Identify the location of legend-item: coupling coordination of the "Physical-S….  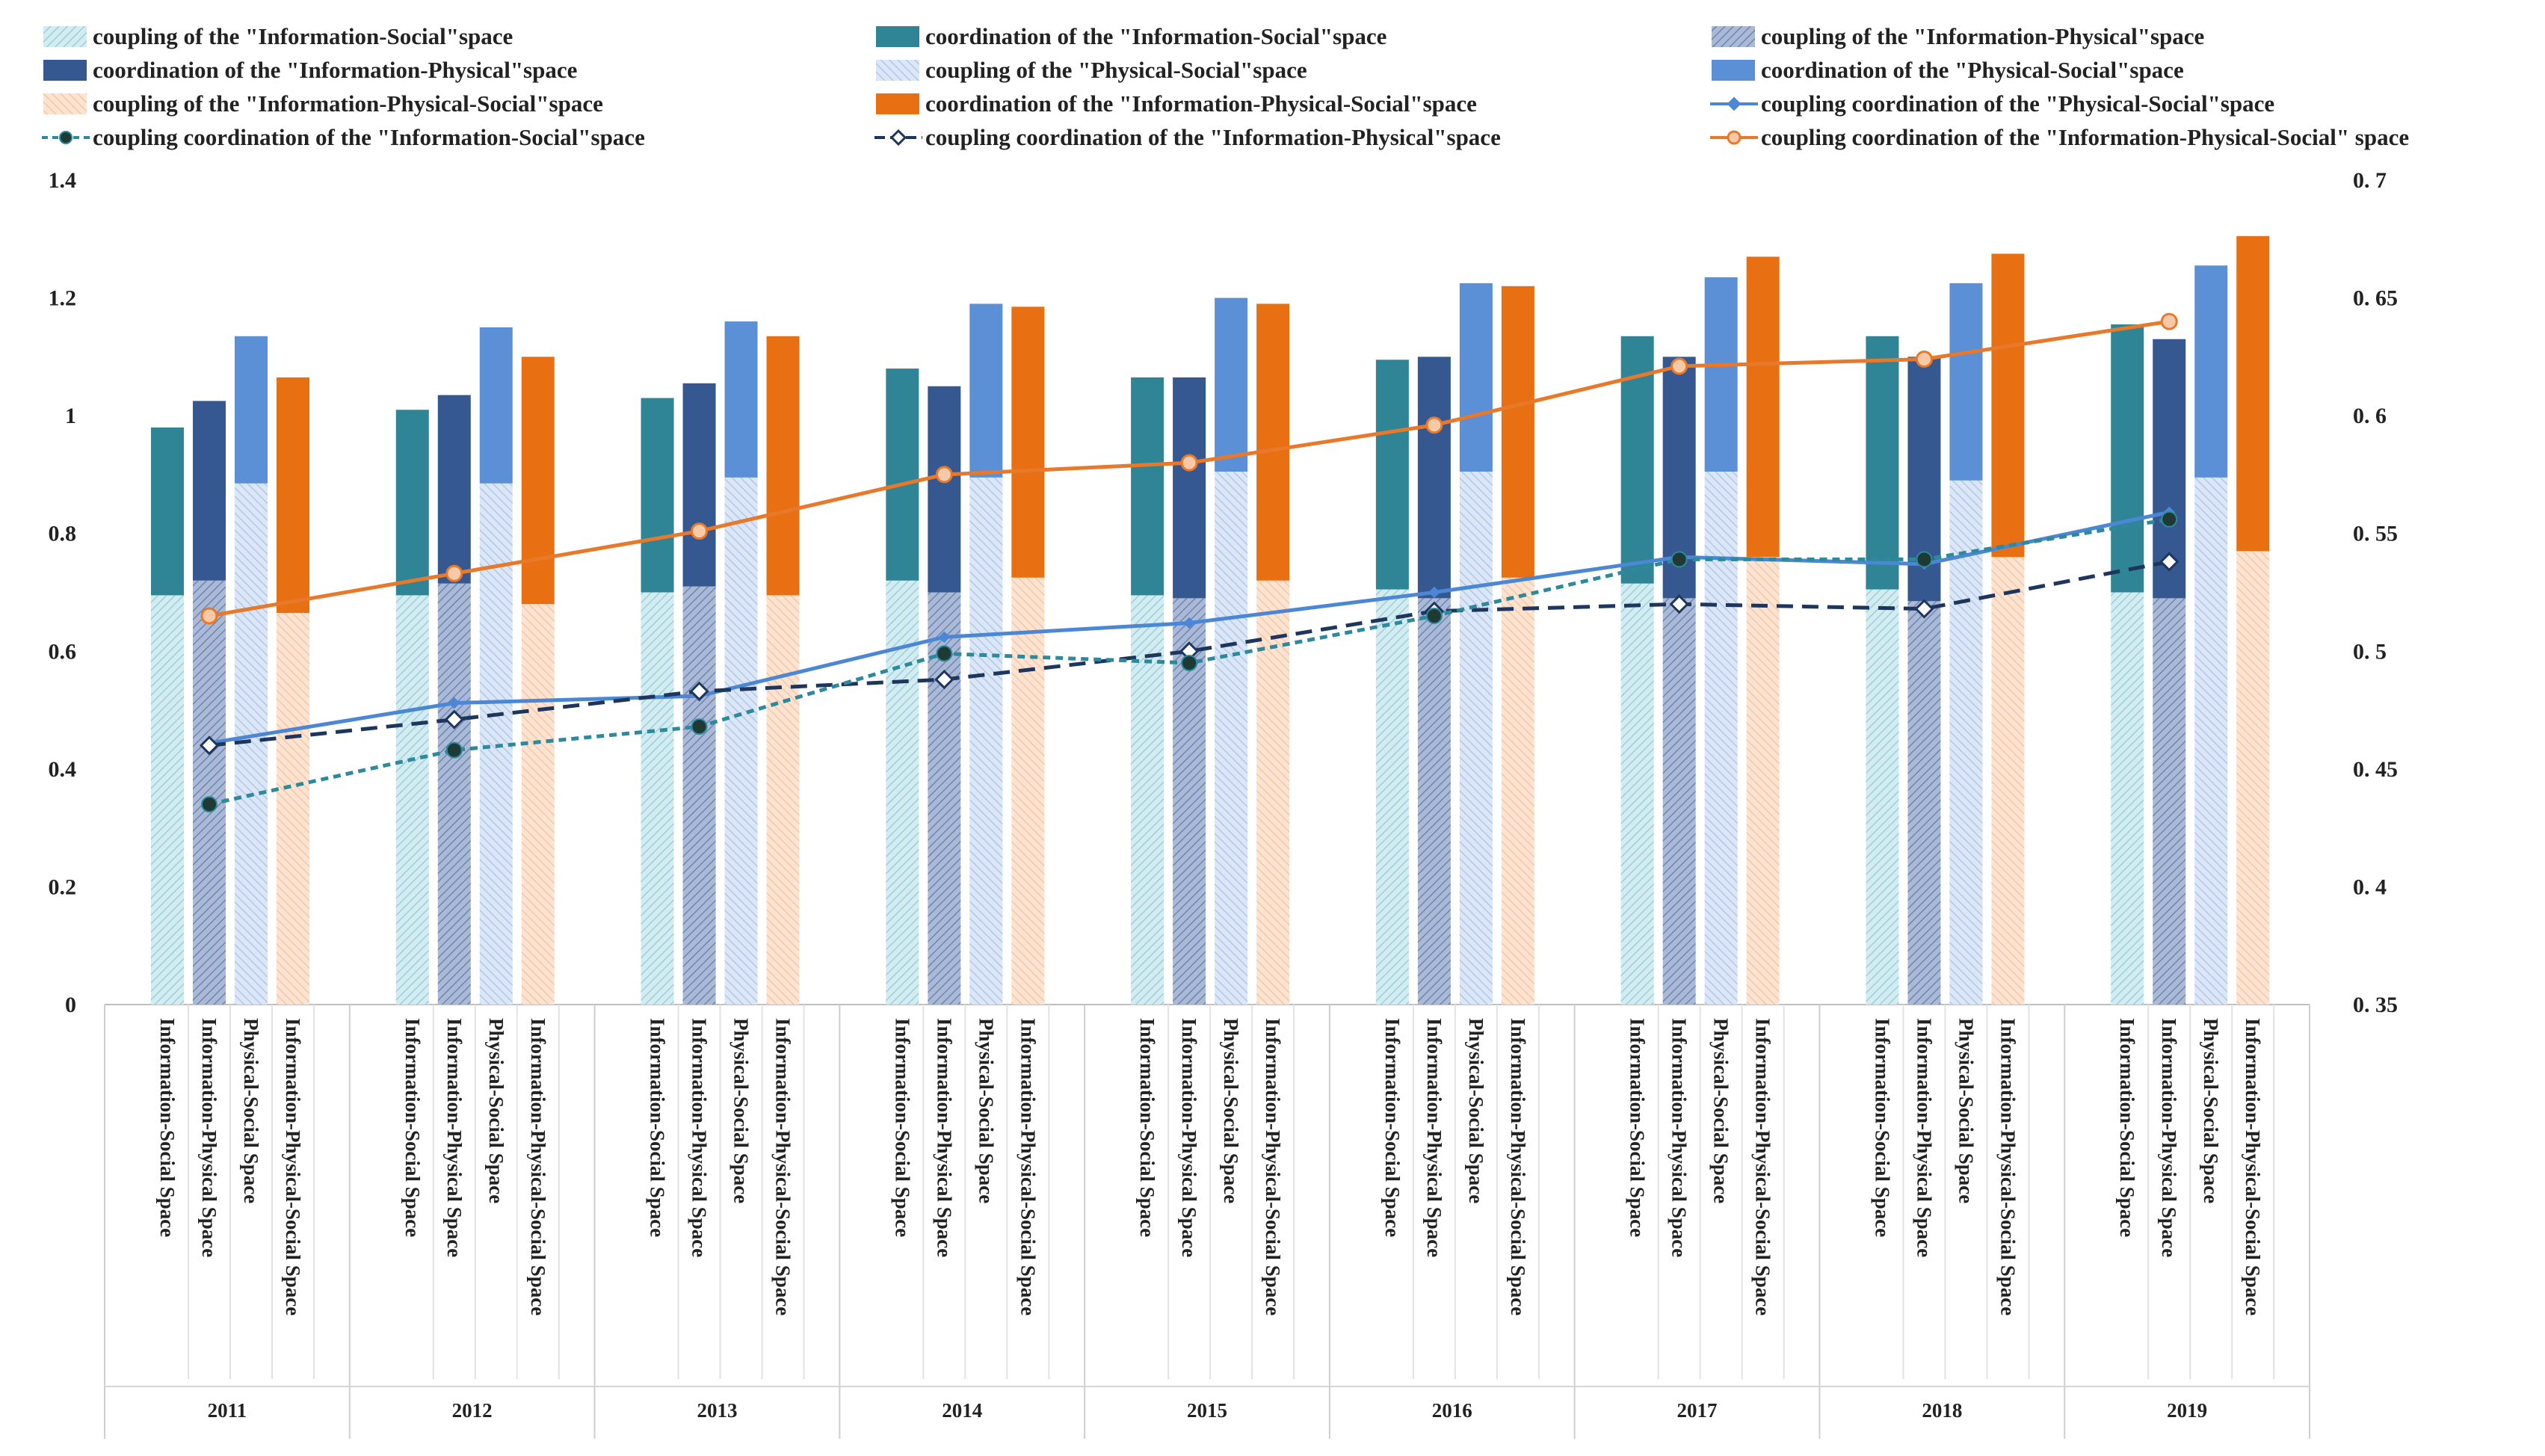
(1992, 103).